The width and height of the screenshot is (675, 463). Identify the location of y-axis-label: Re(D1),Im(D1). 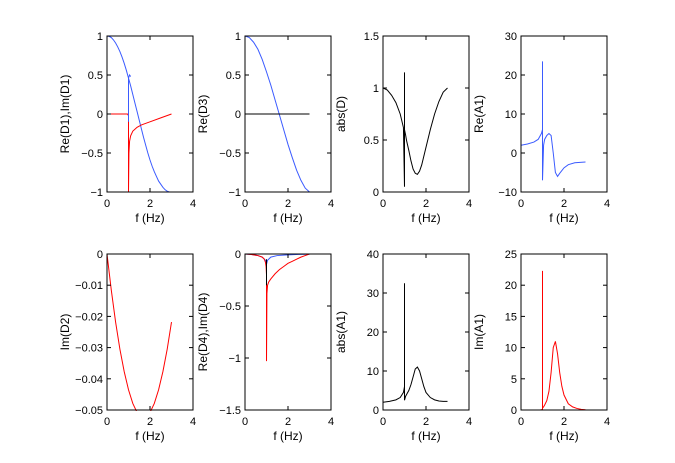
(65, 114).